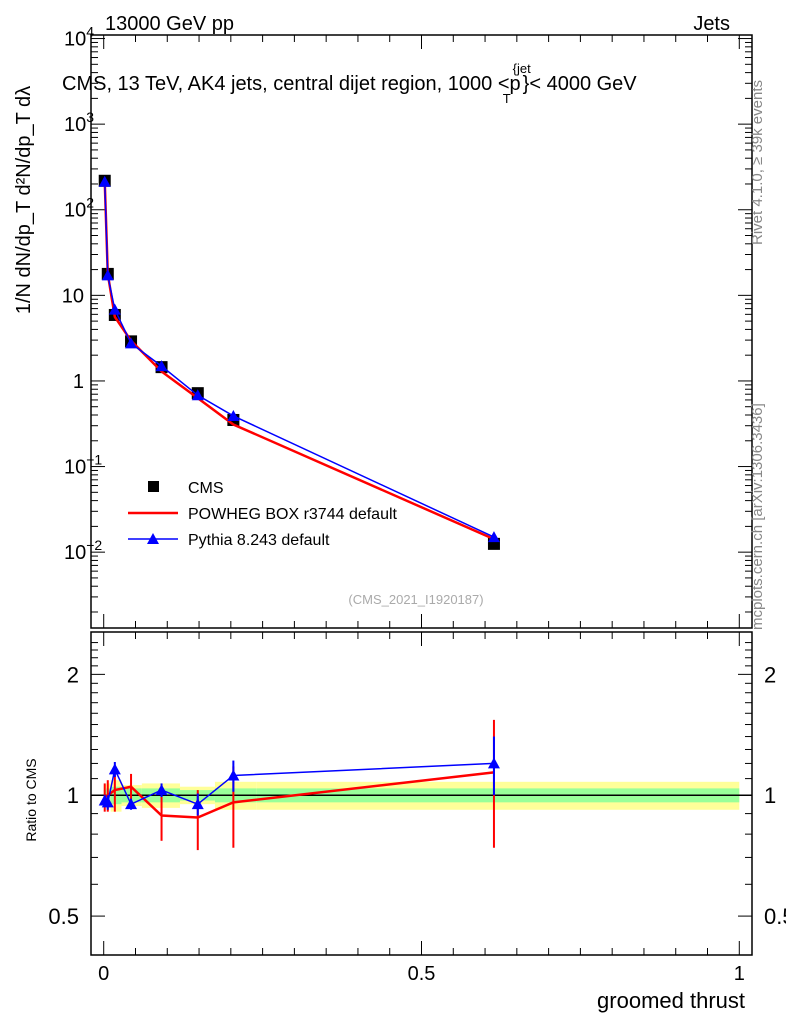 The image size is (786, 1024). Describe the element at coordinates (73, 674) in the screenshot. I see `ratio-y-tick-label: 2` at that location.